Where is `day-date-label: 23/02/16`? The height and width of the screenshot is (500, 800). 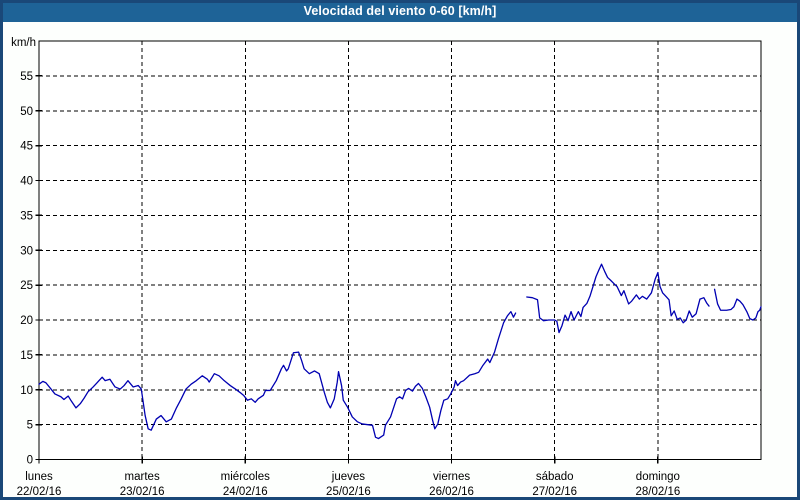 day-date-label: 23/02/16 is located at coordinates (142, 492).